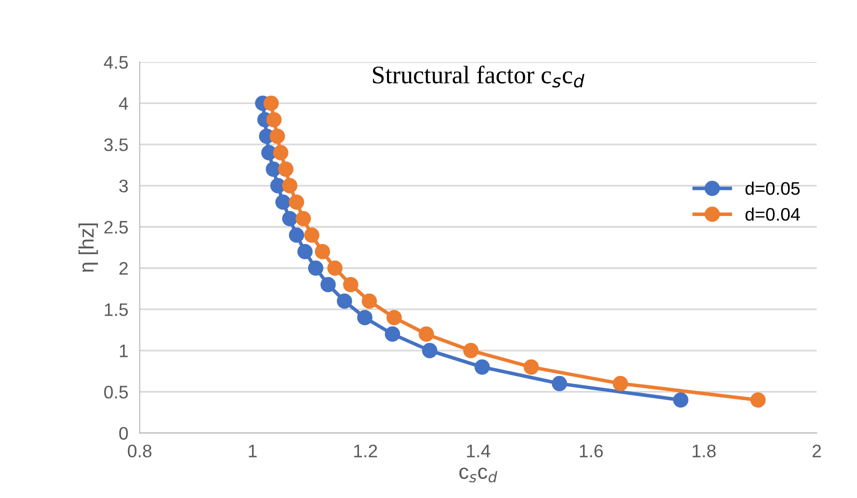  I want to click on y-tick-label: 2.5, so click(116, 227).